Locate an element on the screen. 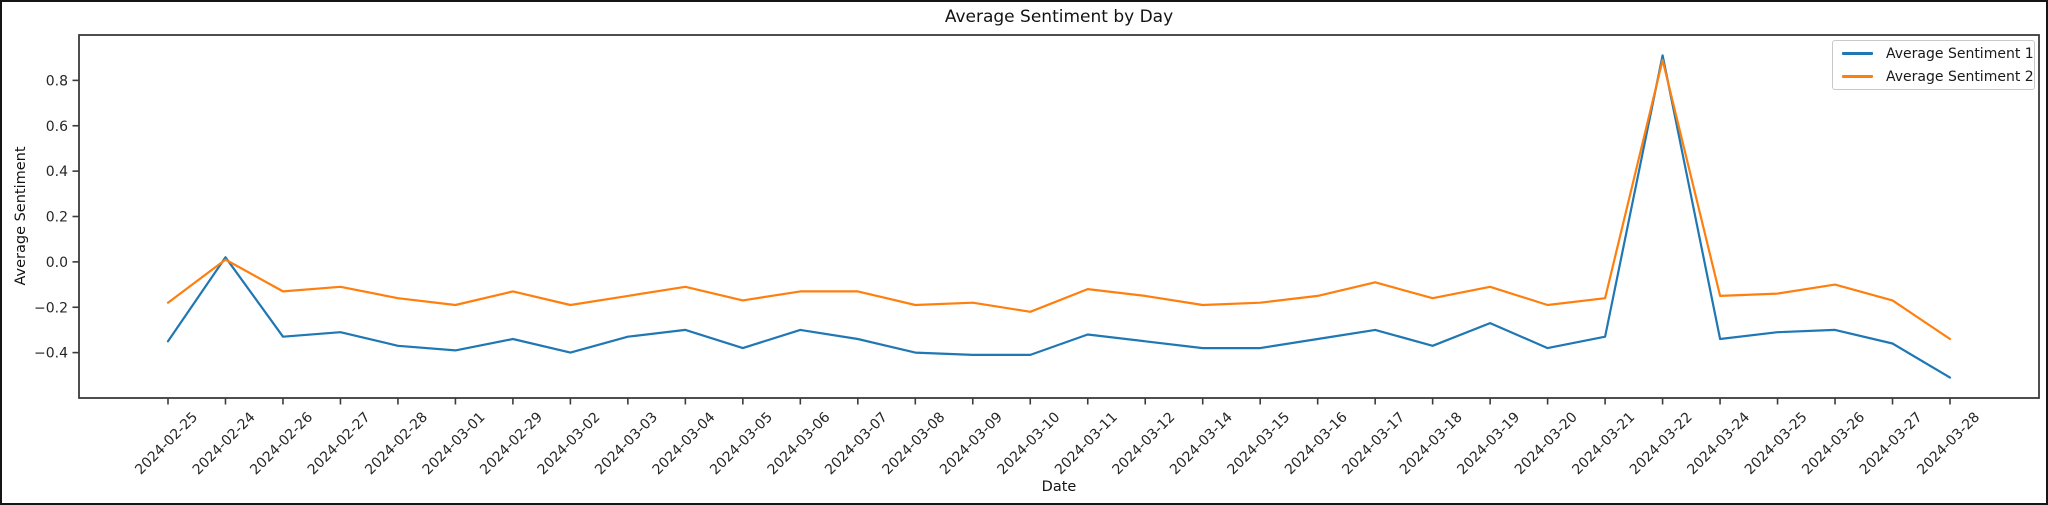 The height and width of the screenshot is (505, 2048). y-tick-label: 0.0 is located at coordinates (57, 263).